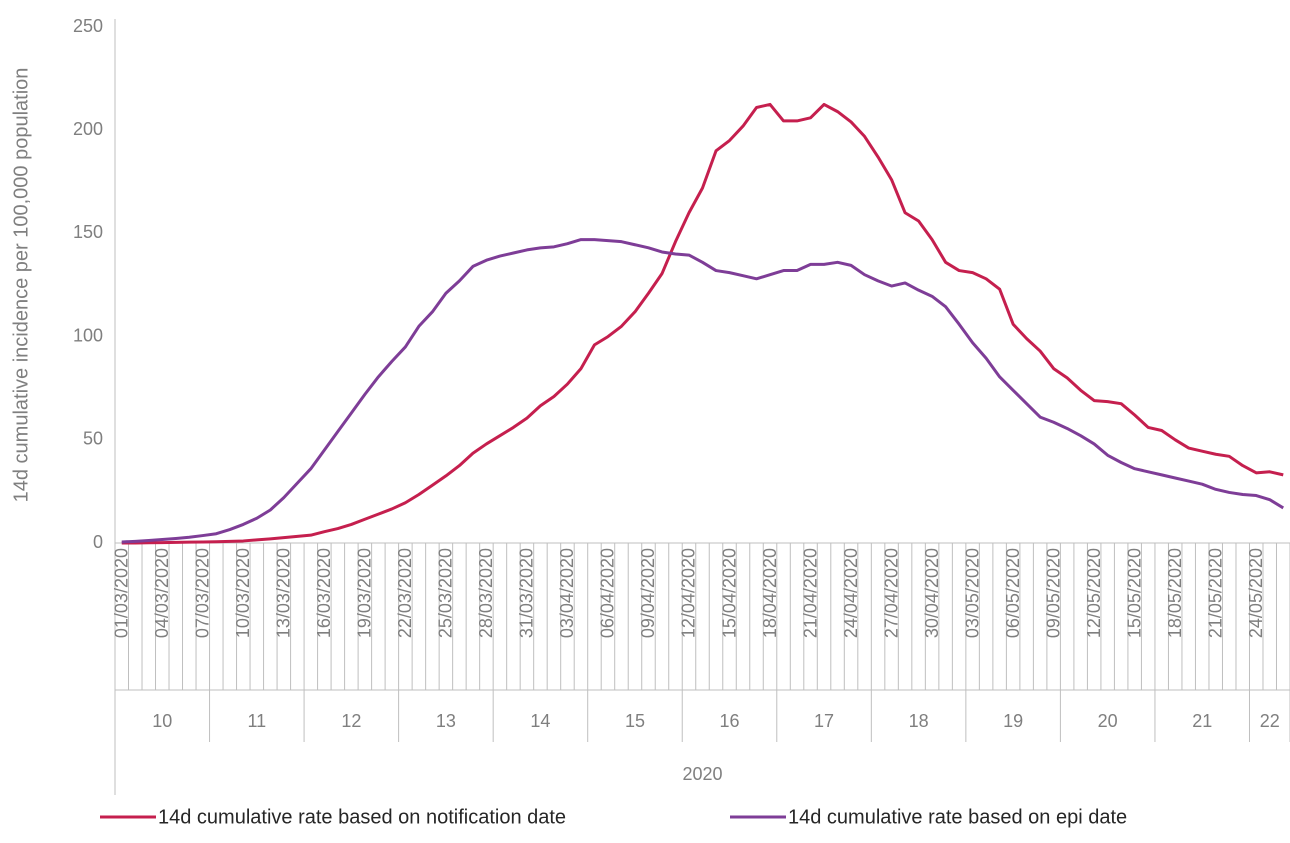  Describe the element at coordinates (486, 593) in the screenshot. I see `x-tick-label: 28/03/2020` at that location.